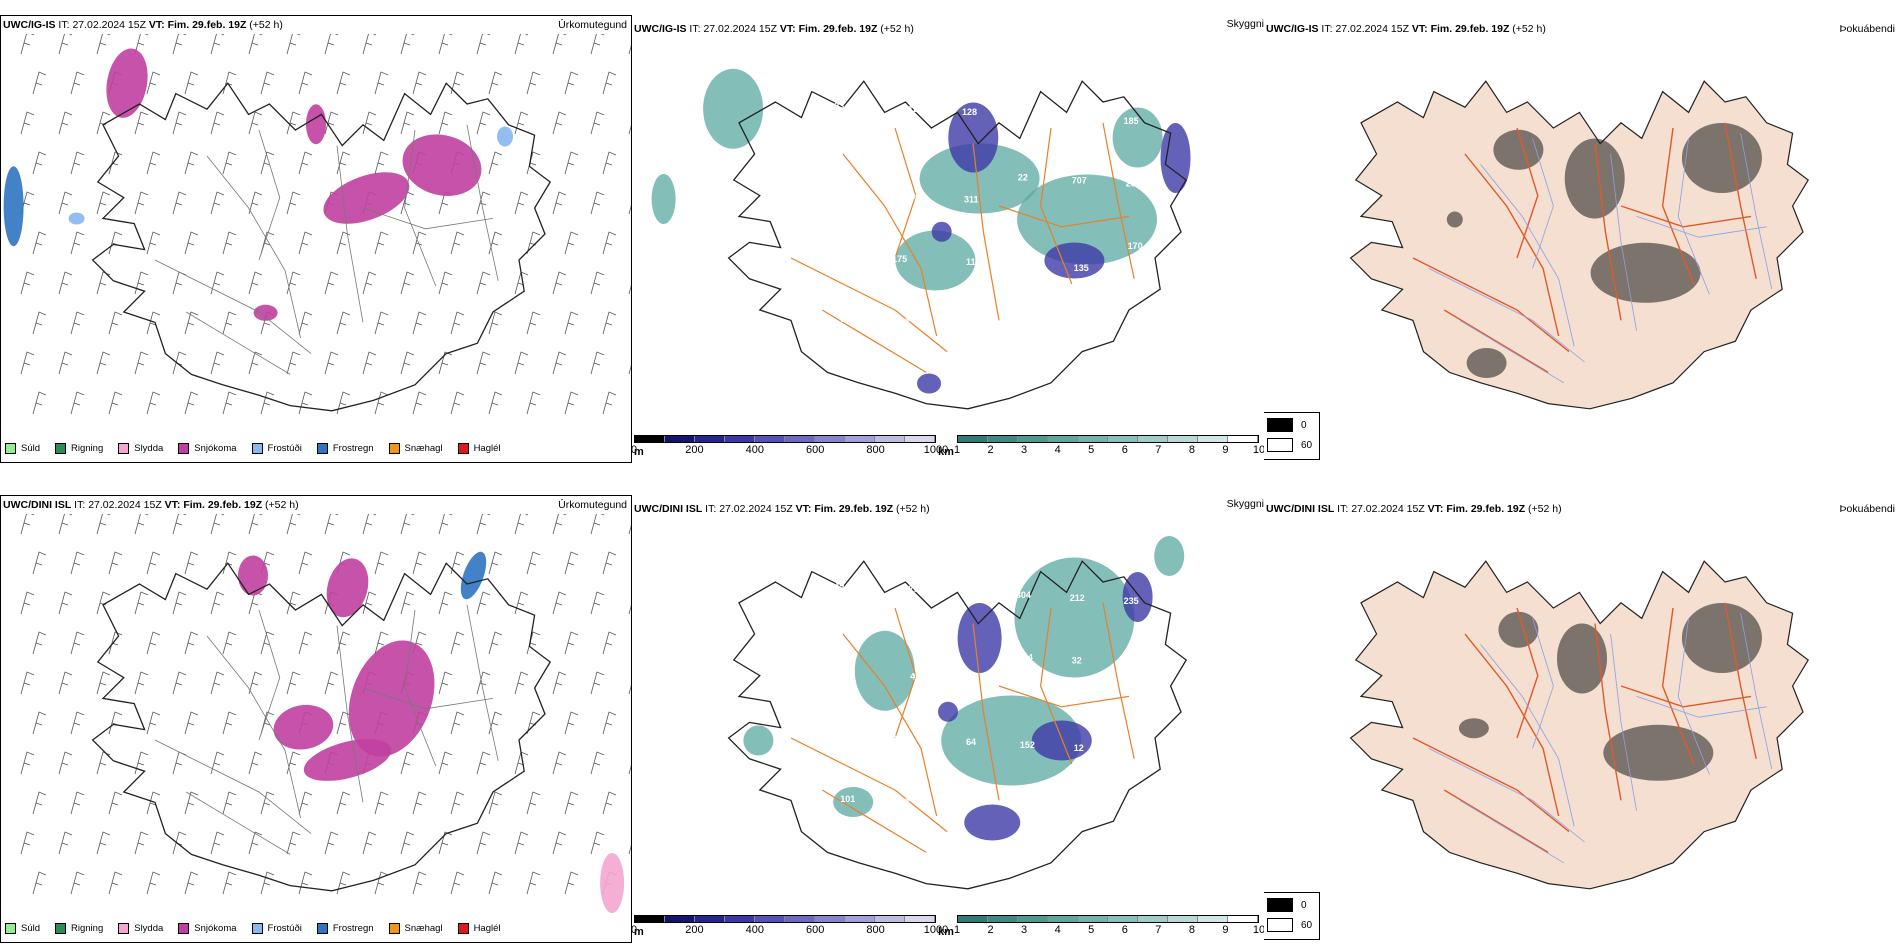 The height and width of the screenshot is (950, 1900). What do you see at coordinates (1191, 930) in the screenshot?
I see `colorbar-tick-label: 8` at bounding box center [1191, 930].